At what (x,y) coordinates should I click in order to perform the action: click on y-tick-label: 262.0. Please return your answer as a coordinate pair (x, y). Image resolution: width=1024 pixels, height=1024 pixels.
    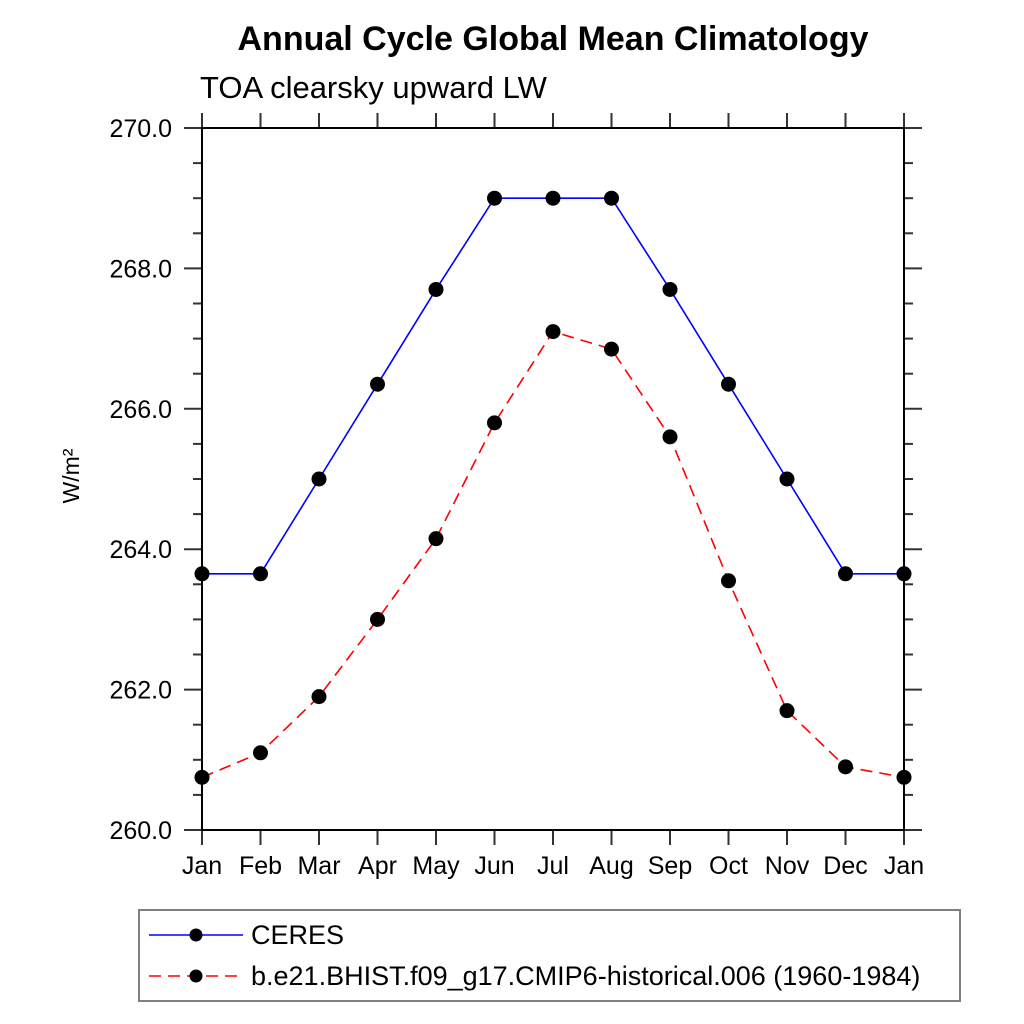
    Looking at the image, I should click on (140, 691).